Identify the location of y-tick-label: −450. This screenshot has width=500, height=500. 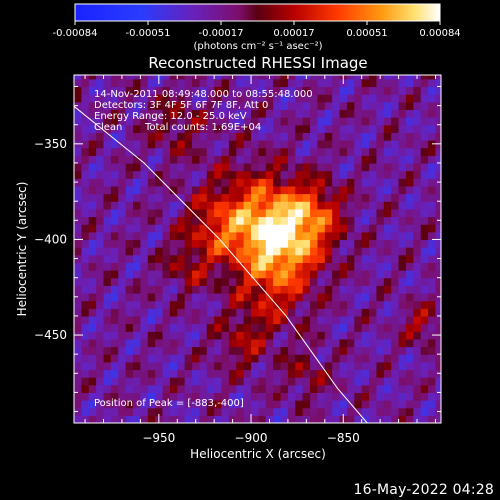
(50, 335).